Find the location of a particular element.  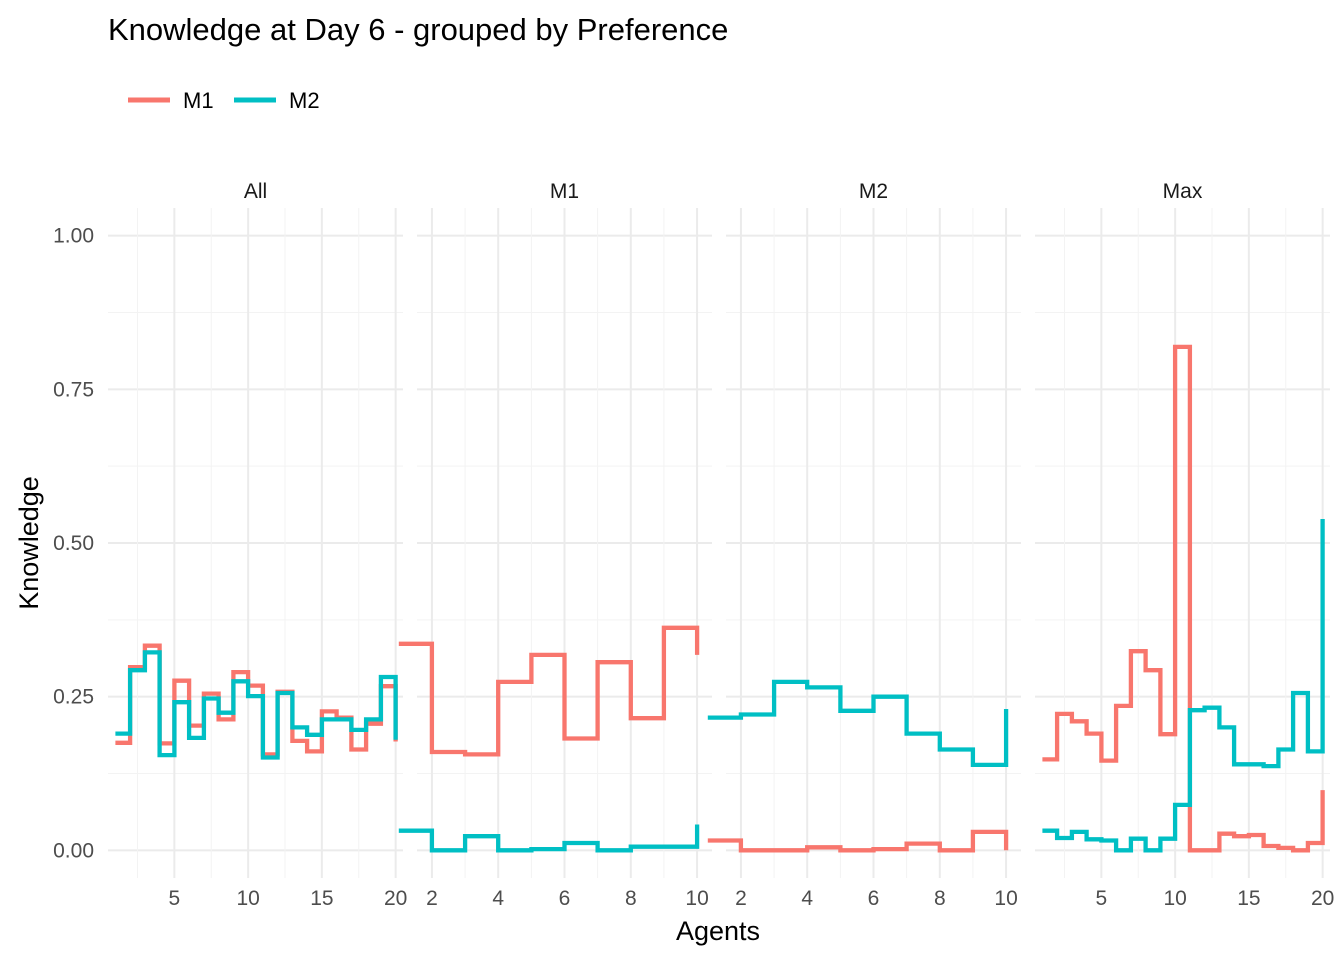

y-tick-label: 0.75 is located at coordinates (73, 389).